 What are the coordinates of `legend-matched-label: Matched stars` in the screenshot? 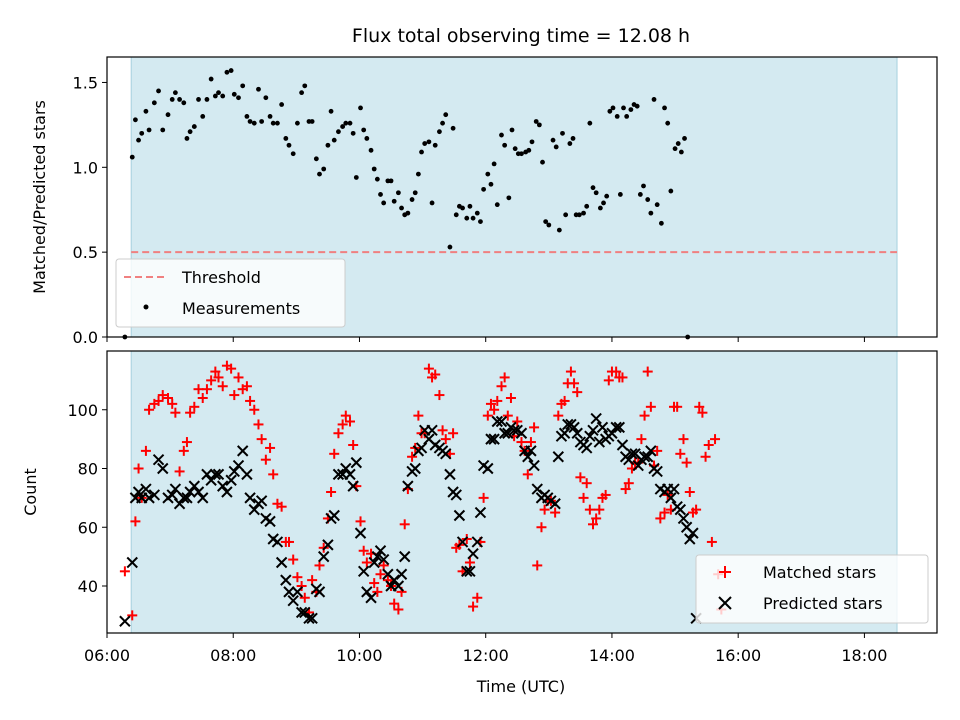 It's located at (819, 572).